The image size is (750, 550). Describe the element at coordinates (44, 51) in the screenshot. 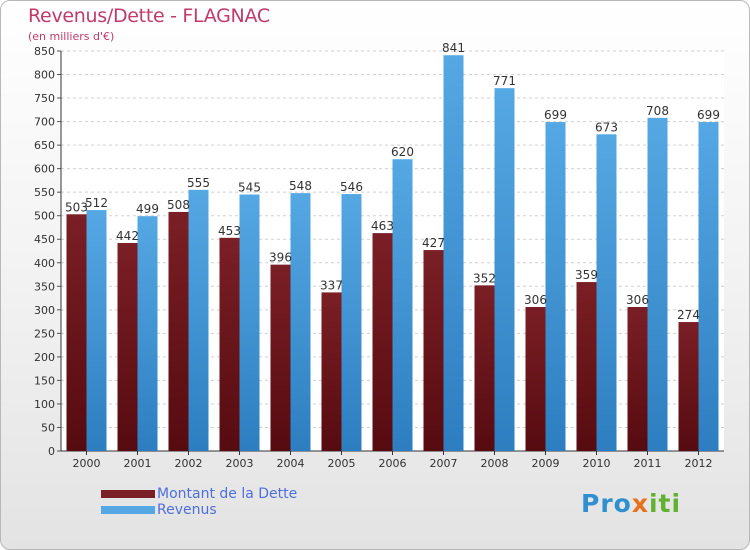

I see `y-tick-label: 850` at that location.